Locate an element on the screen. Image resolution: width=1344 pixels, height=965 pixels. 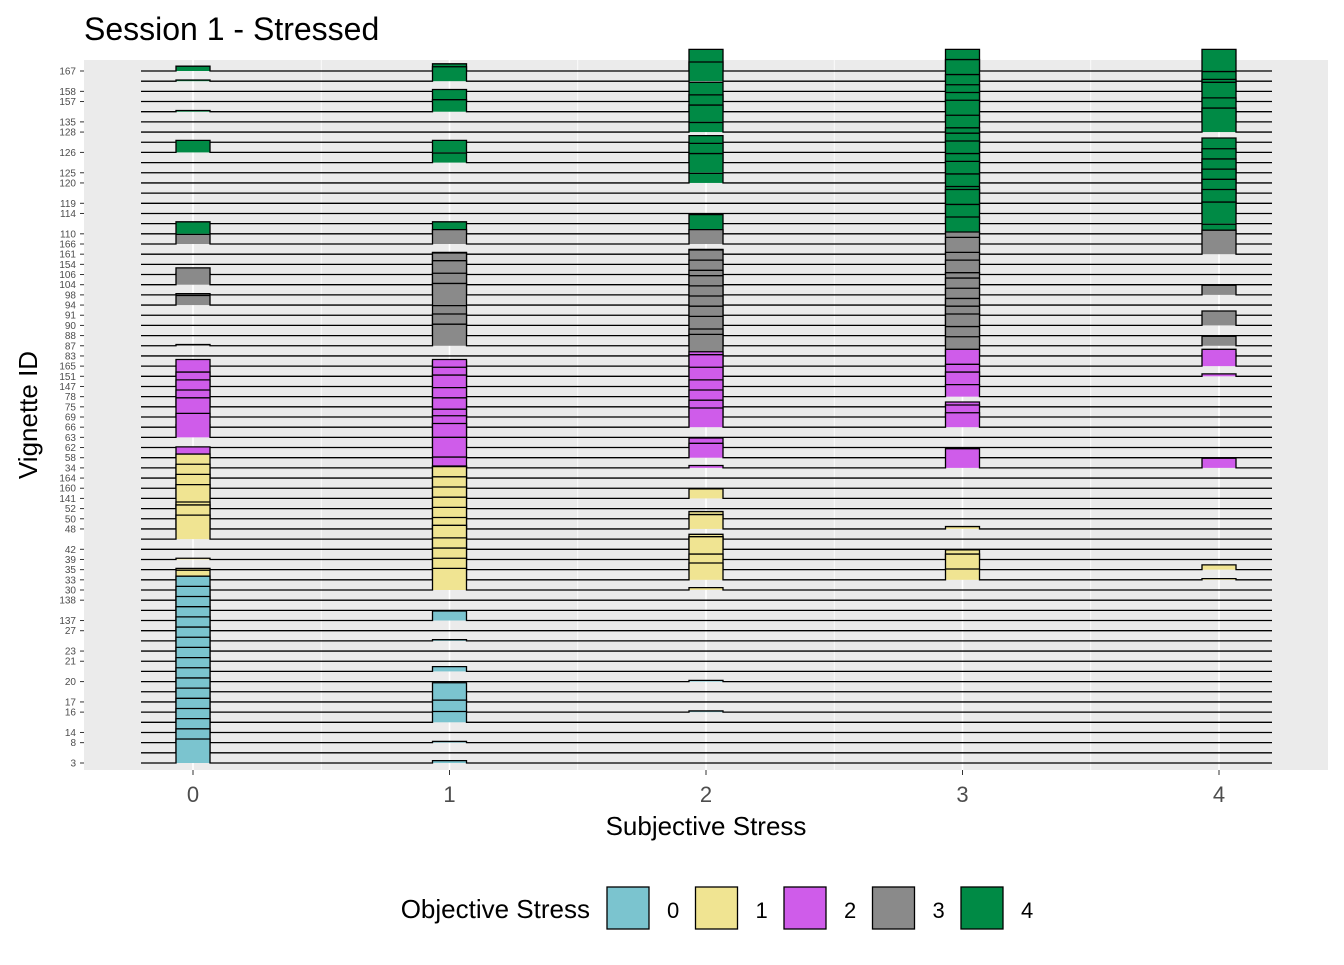
y-tick-label: 147 is located at coordinates (67, 387).